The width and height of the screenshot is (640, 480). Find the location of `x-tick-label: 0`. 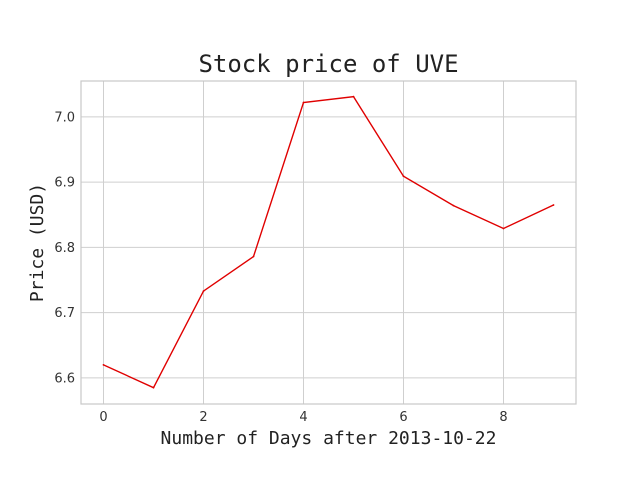

x-tick-label: 0 is located at coordinates (103, 417).